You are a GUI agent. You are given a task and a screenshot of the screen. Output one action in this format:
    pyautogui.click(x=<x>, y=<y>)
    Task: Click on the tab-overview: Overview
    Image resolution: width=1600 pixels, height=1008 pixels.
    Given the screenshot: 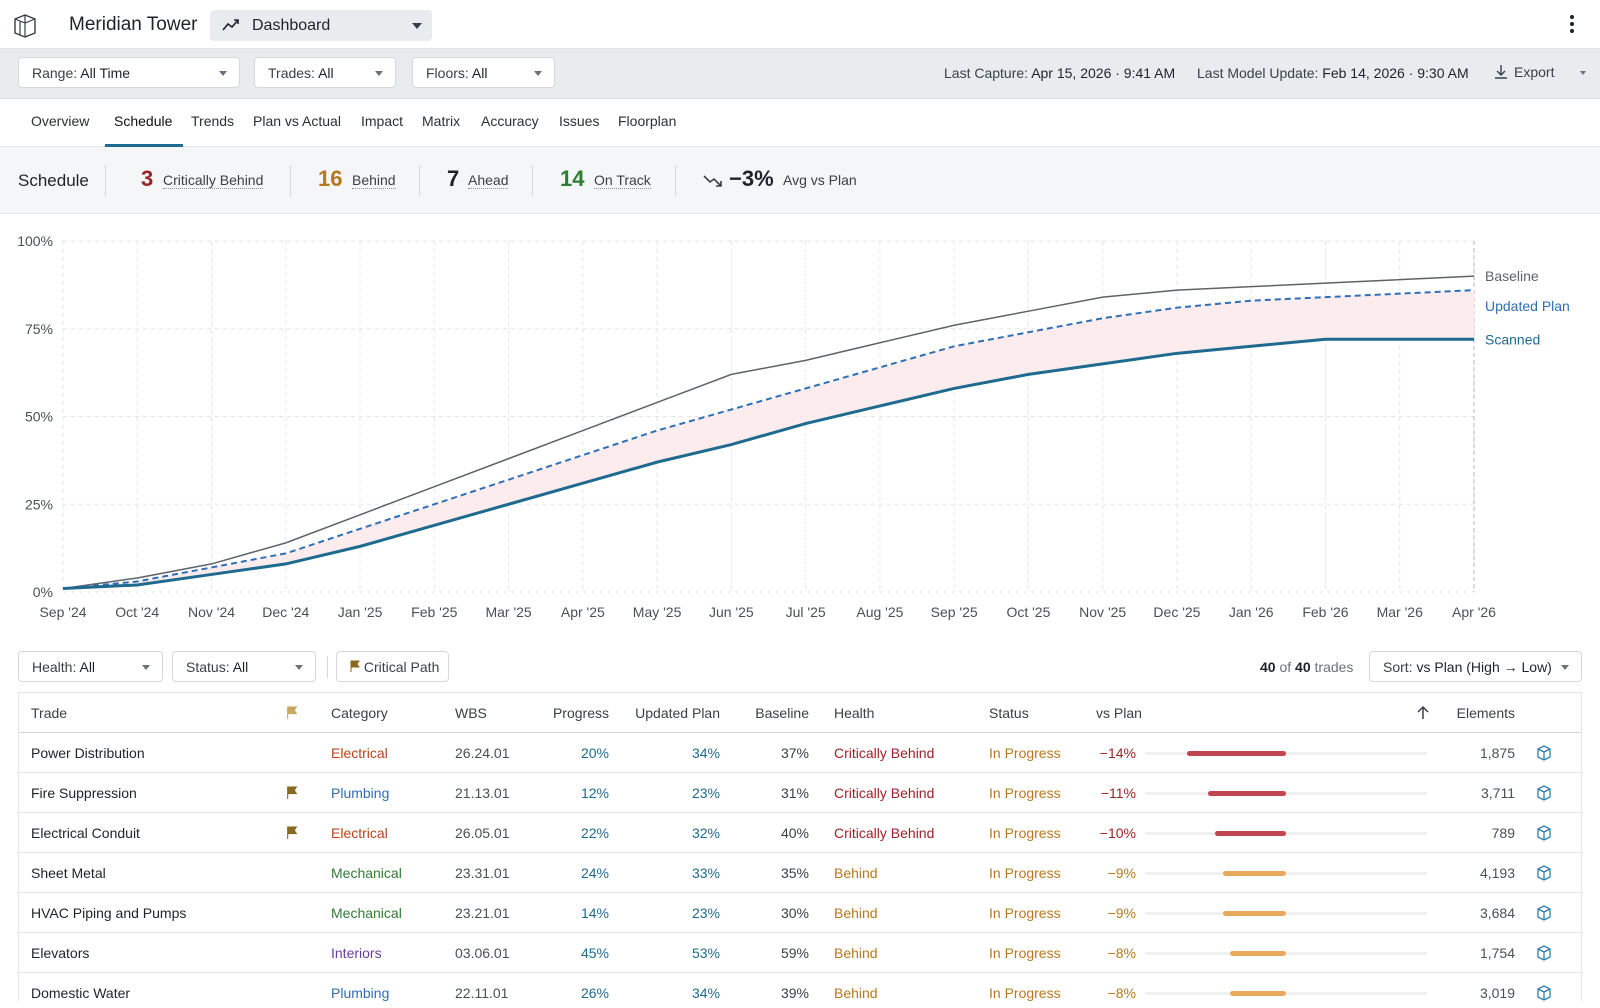 What is the action you would take?
    pyautogui.click(x=60, y=121)
    